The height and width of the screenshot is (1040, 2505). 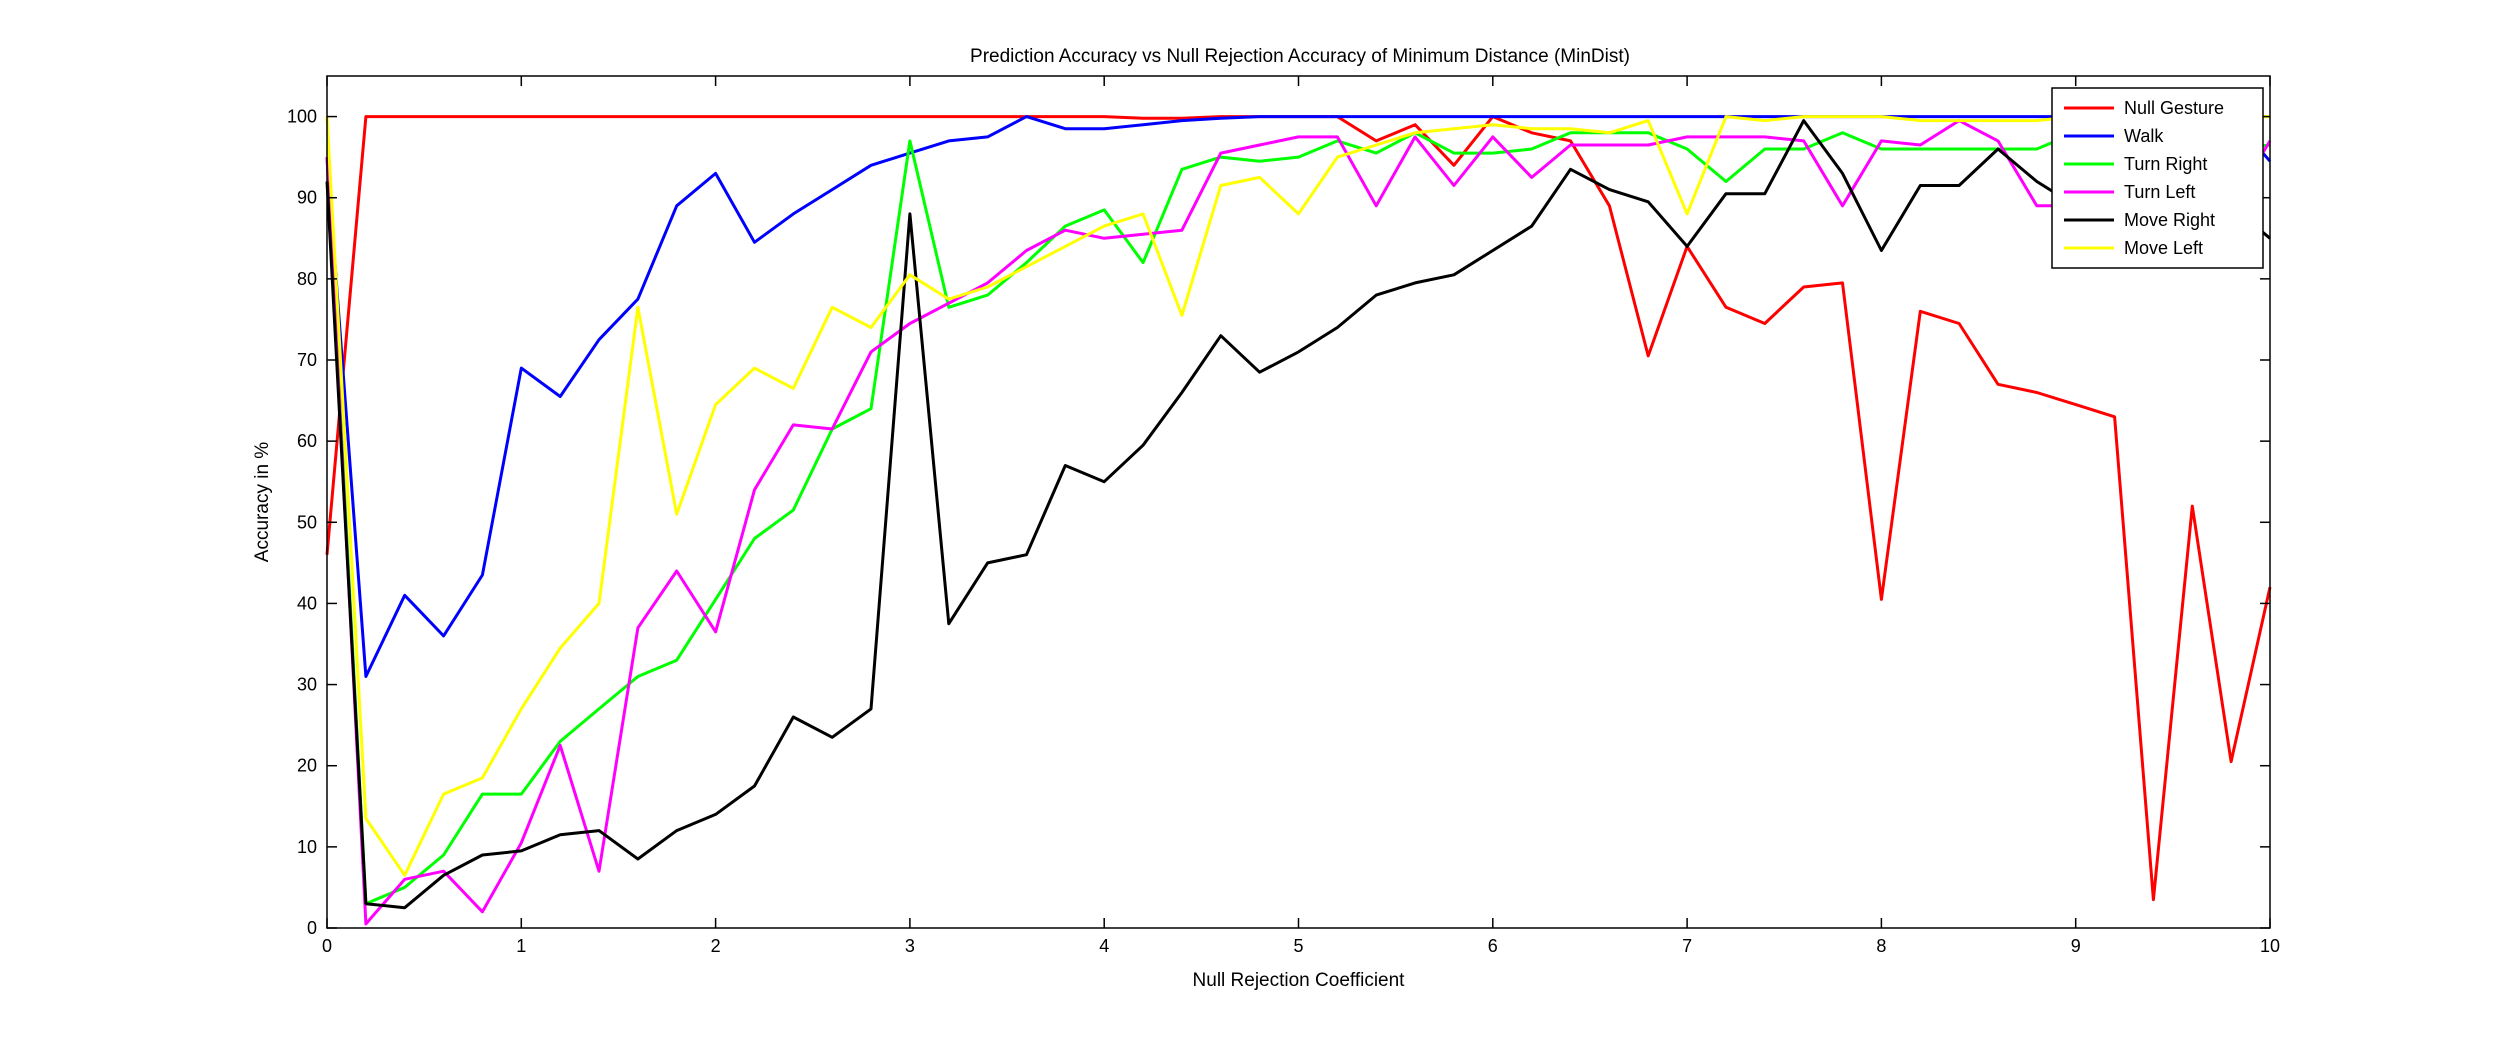 What do you see at coordinates (1104, 946) in the screenshot?
I see `x-tick-label: 4` at bounding box center [1104, 946].